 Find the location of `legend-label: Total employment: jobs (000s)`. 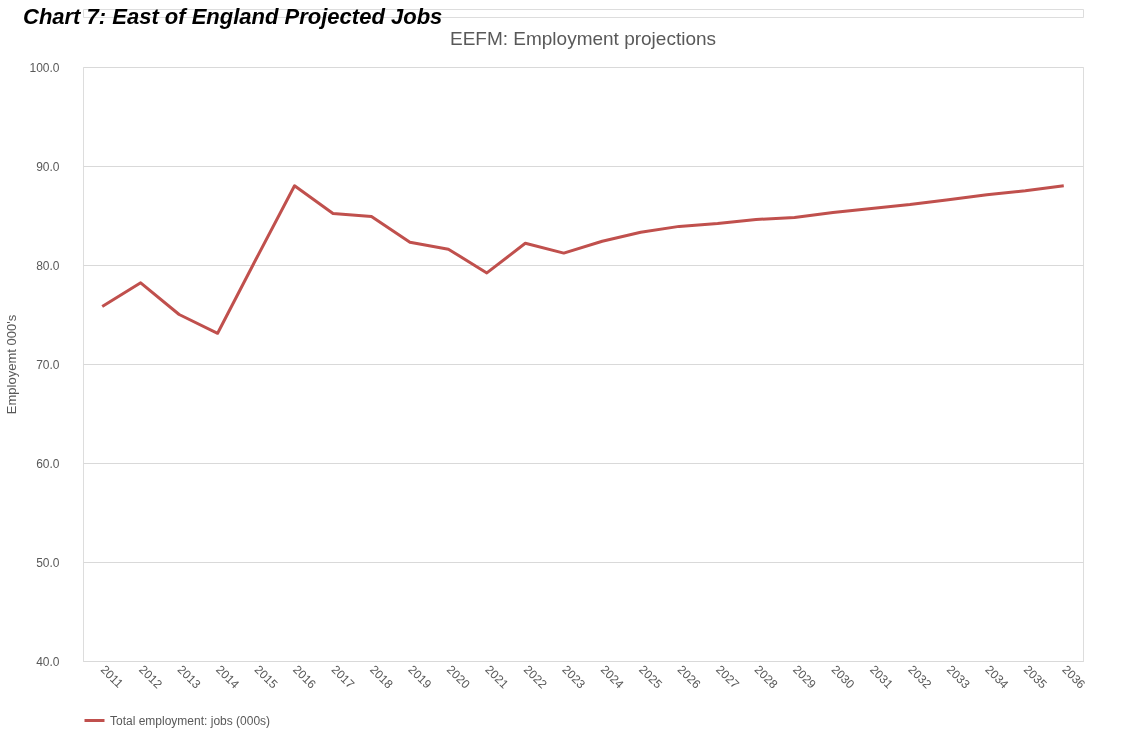

legend-label: Total employment: jobs (000s) is located at coordinates (190, 720).